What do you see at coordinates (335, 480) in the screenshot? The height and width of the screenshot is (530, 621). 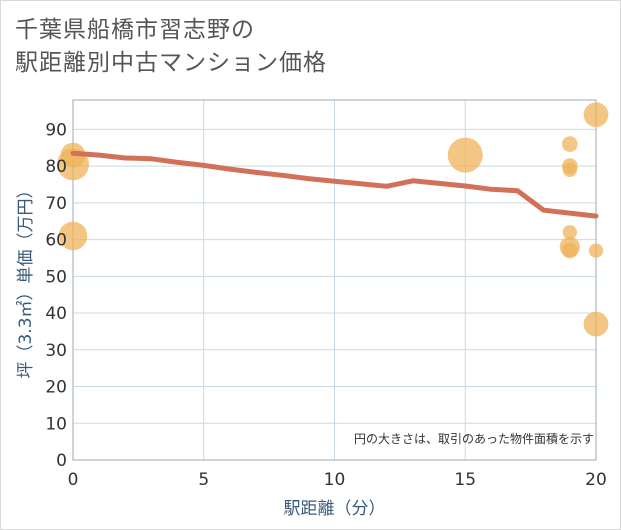 I see `x-tick-label: 10` at bounding box center [335, 480].